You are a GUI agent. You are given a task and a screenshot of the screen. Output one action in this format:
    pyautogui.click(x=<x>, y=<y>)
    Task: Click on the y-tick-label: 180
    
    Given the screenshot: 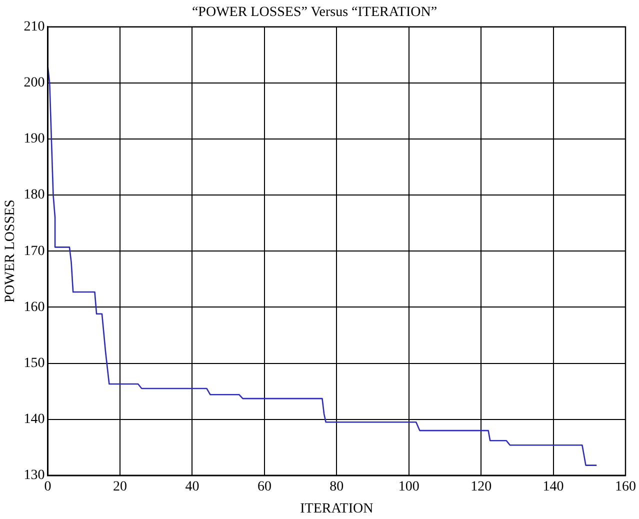 What is the action you would take?
    pyautogui.click(x=34, y=195)
    